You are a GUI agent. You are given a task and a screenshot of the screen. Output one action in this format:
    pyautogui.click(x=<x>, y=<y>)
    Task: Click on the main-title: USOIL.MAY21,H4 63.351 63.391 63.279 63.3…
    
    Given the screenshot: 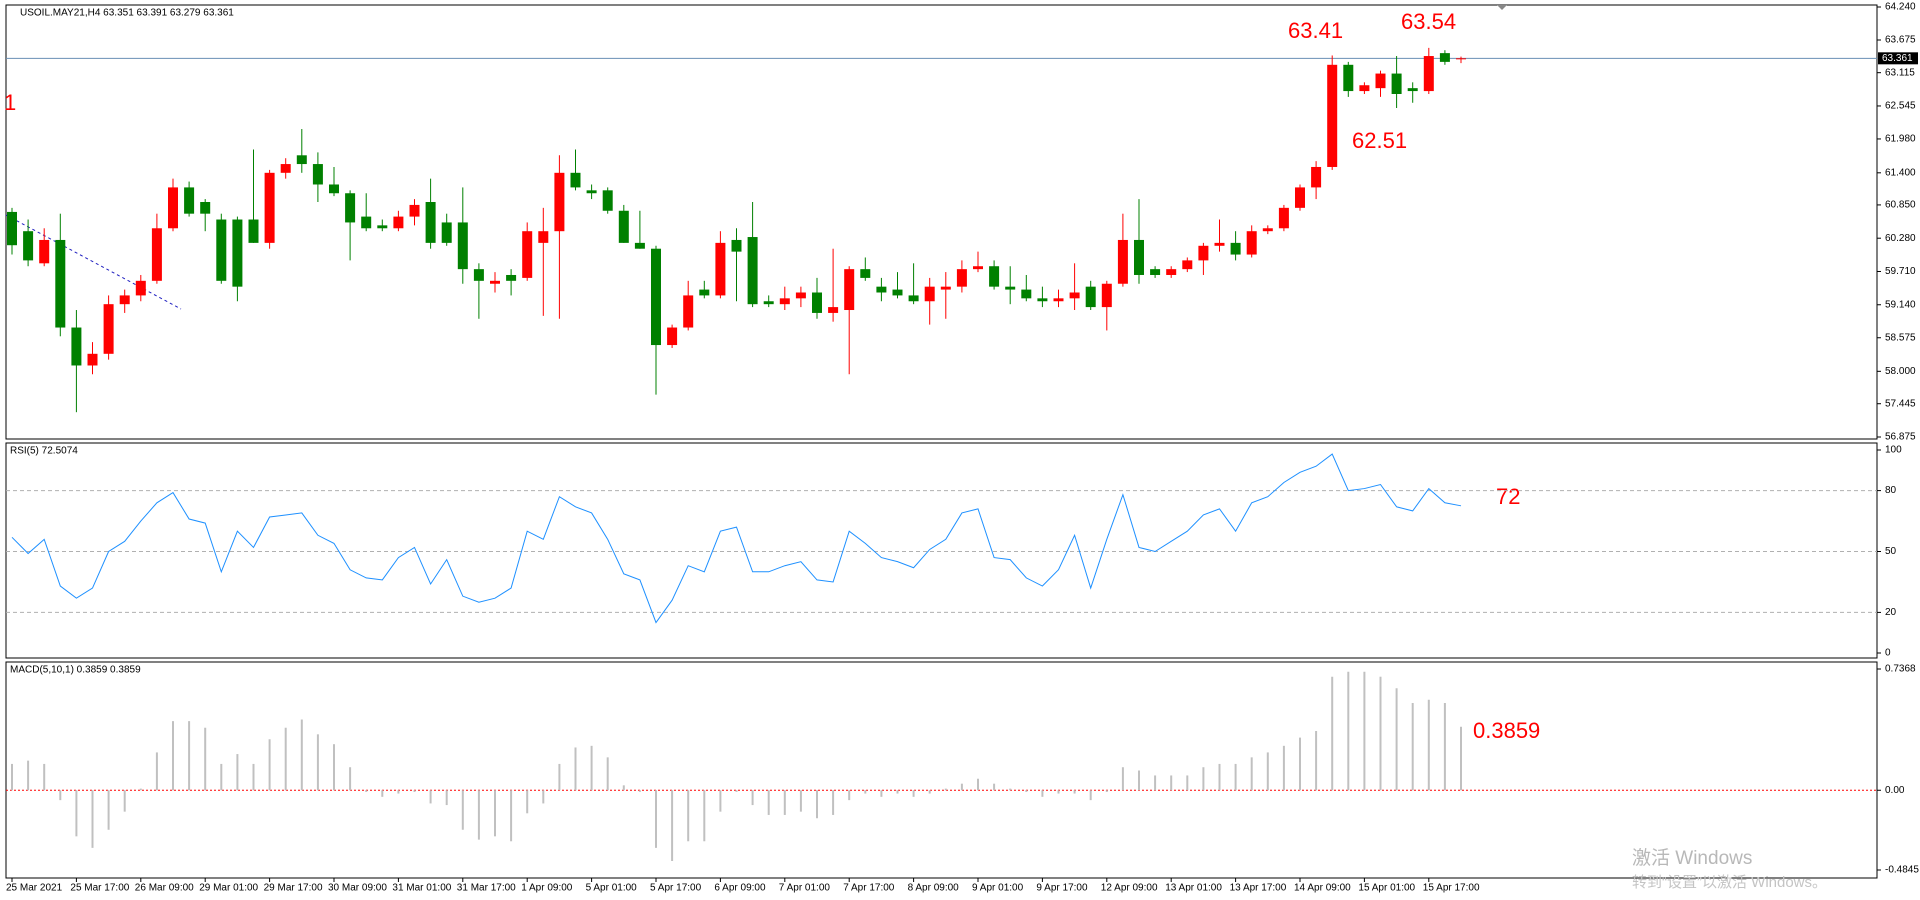 What is the action you would take?
    pyautogui.click(x=127, y=13)
    